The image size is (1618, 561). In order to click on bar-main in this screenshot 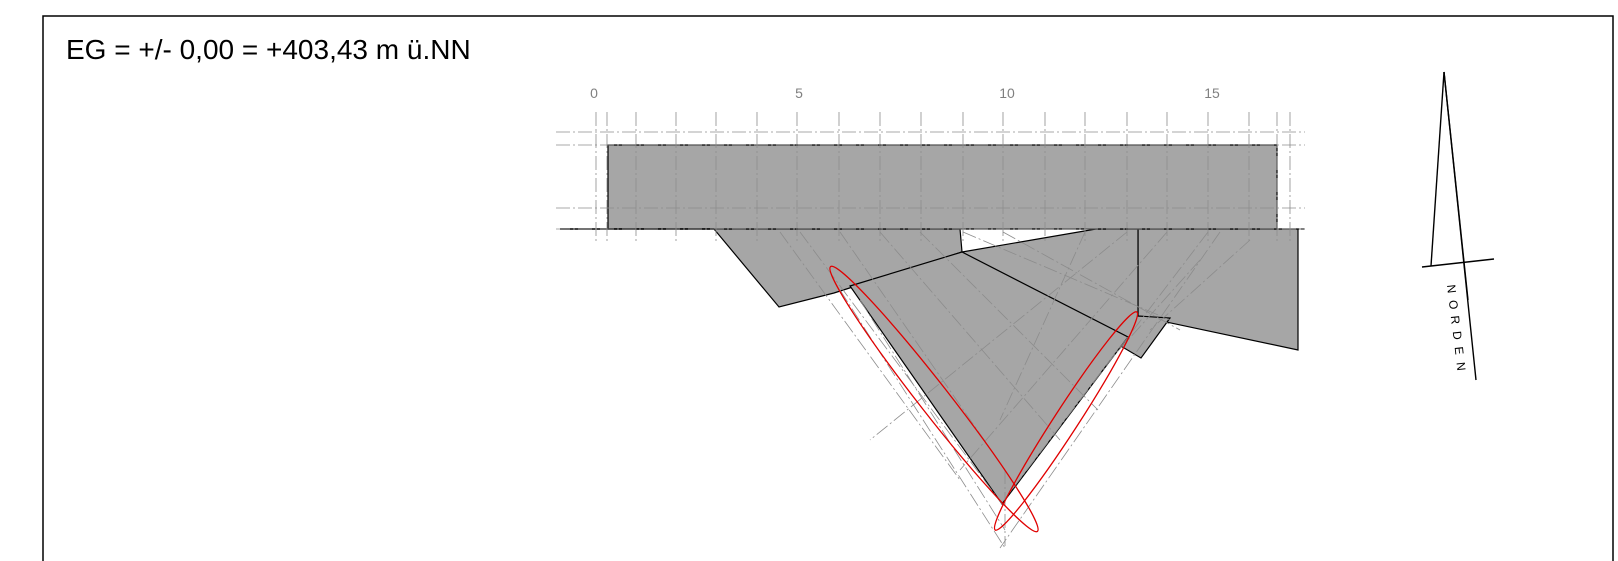, I will do `click(942, 187)`.